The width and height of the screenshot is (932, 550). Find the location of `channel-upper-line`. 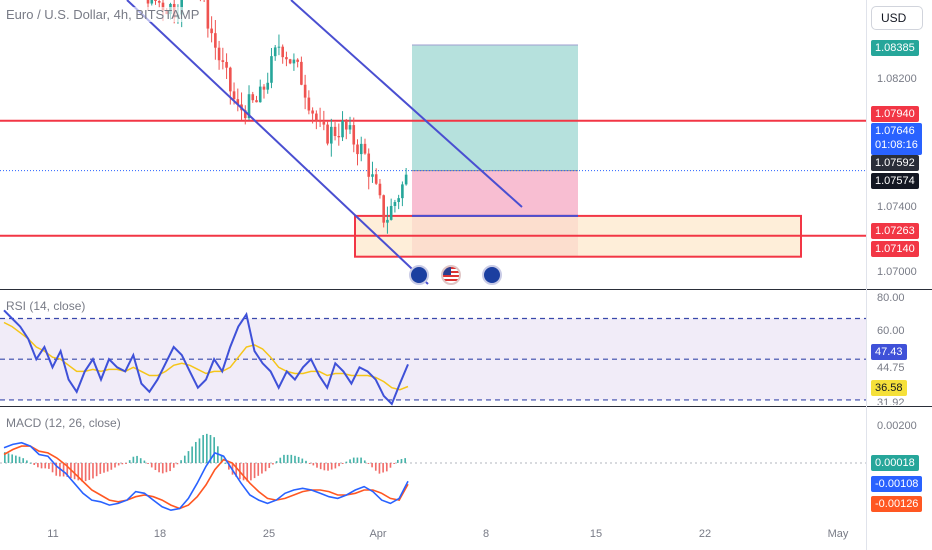

channel-upper-line is located at coordinates (406, 104).